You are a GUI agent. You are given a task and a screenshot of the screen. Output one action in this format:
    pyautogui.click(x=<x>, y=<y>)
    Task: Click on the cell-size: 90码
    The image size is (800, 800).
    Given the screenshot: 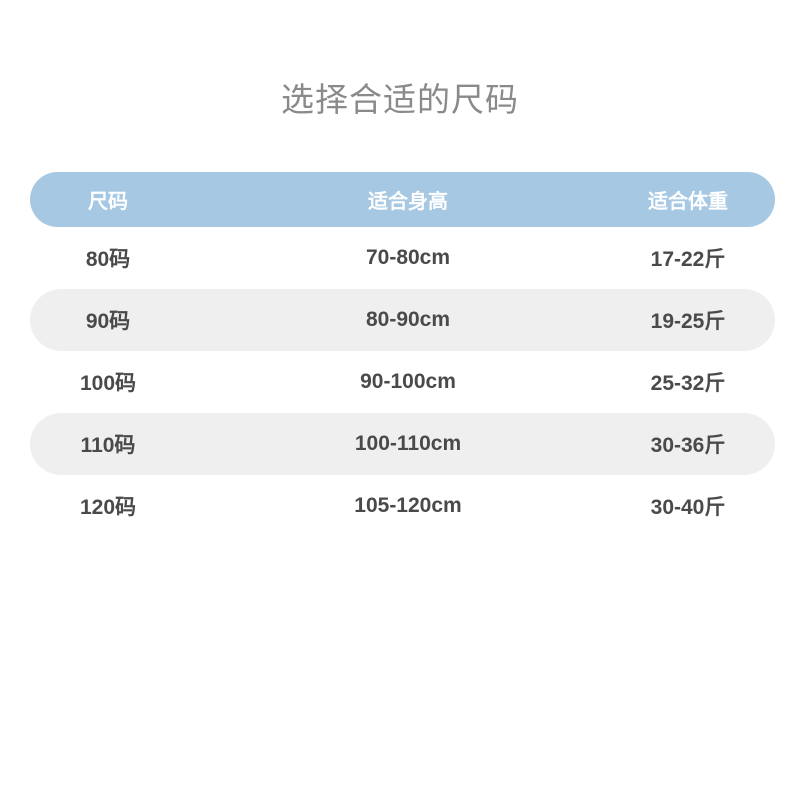 What is the action you would take?
    pyautogui.click(x=108, y=321)
    